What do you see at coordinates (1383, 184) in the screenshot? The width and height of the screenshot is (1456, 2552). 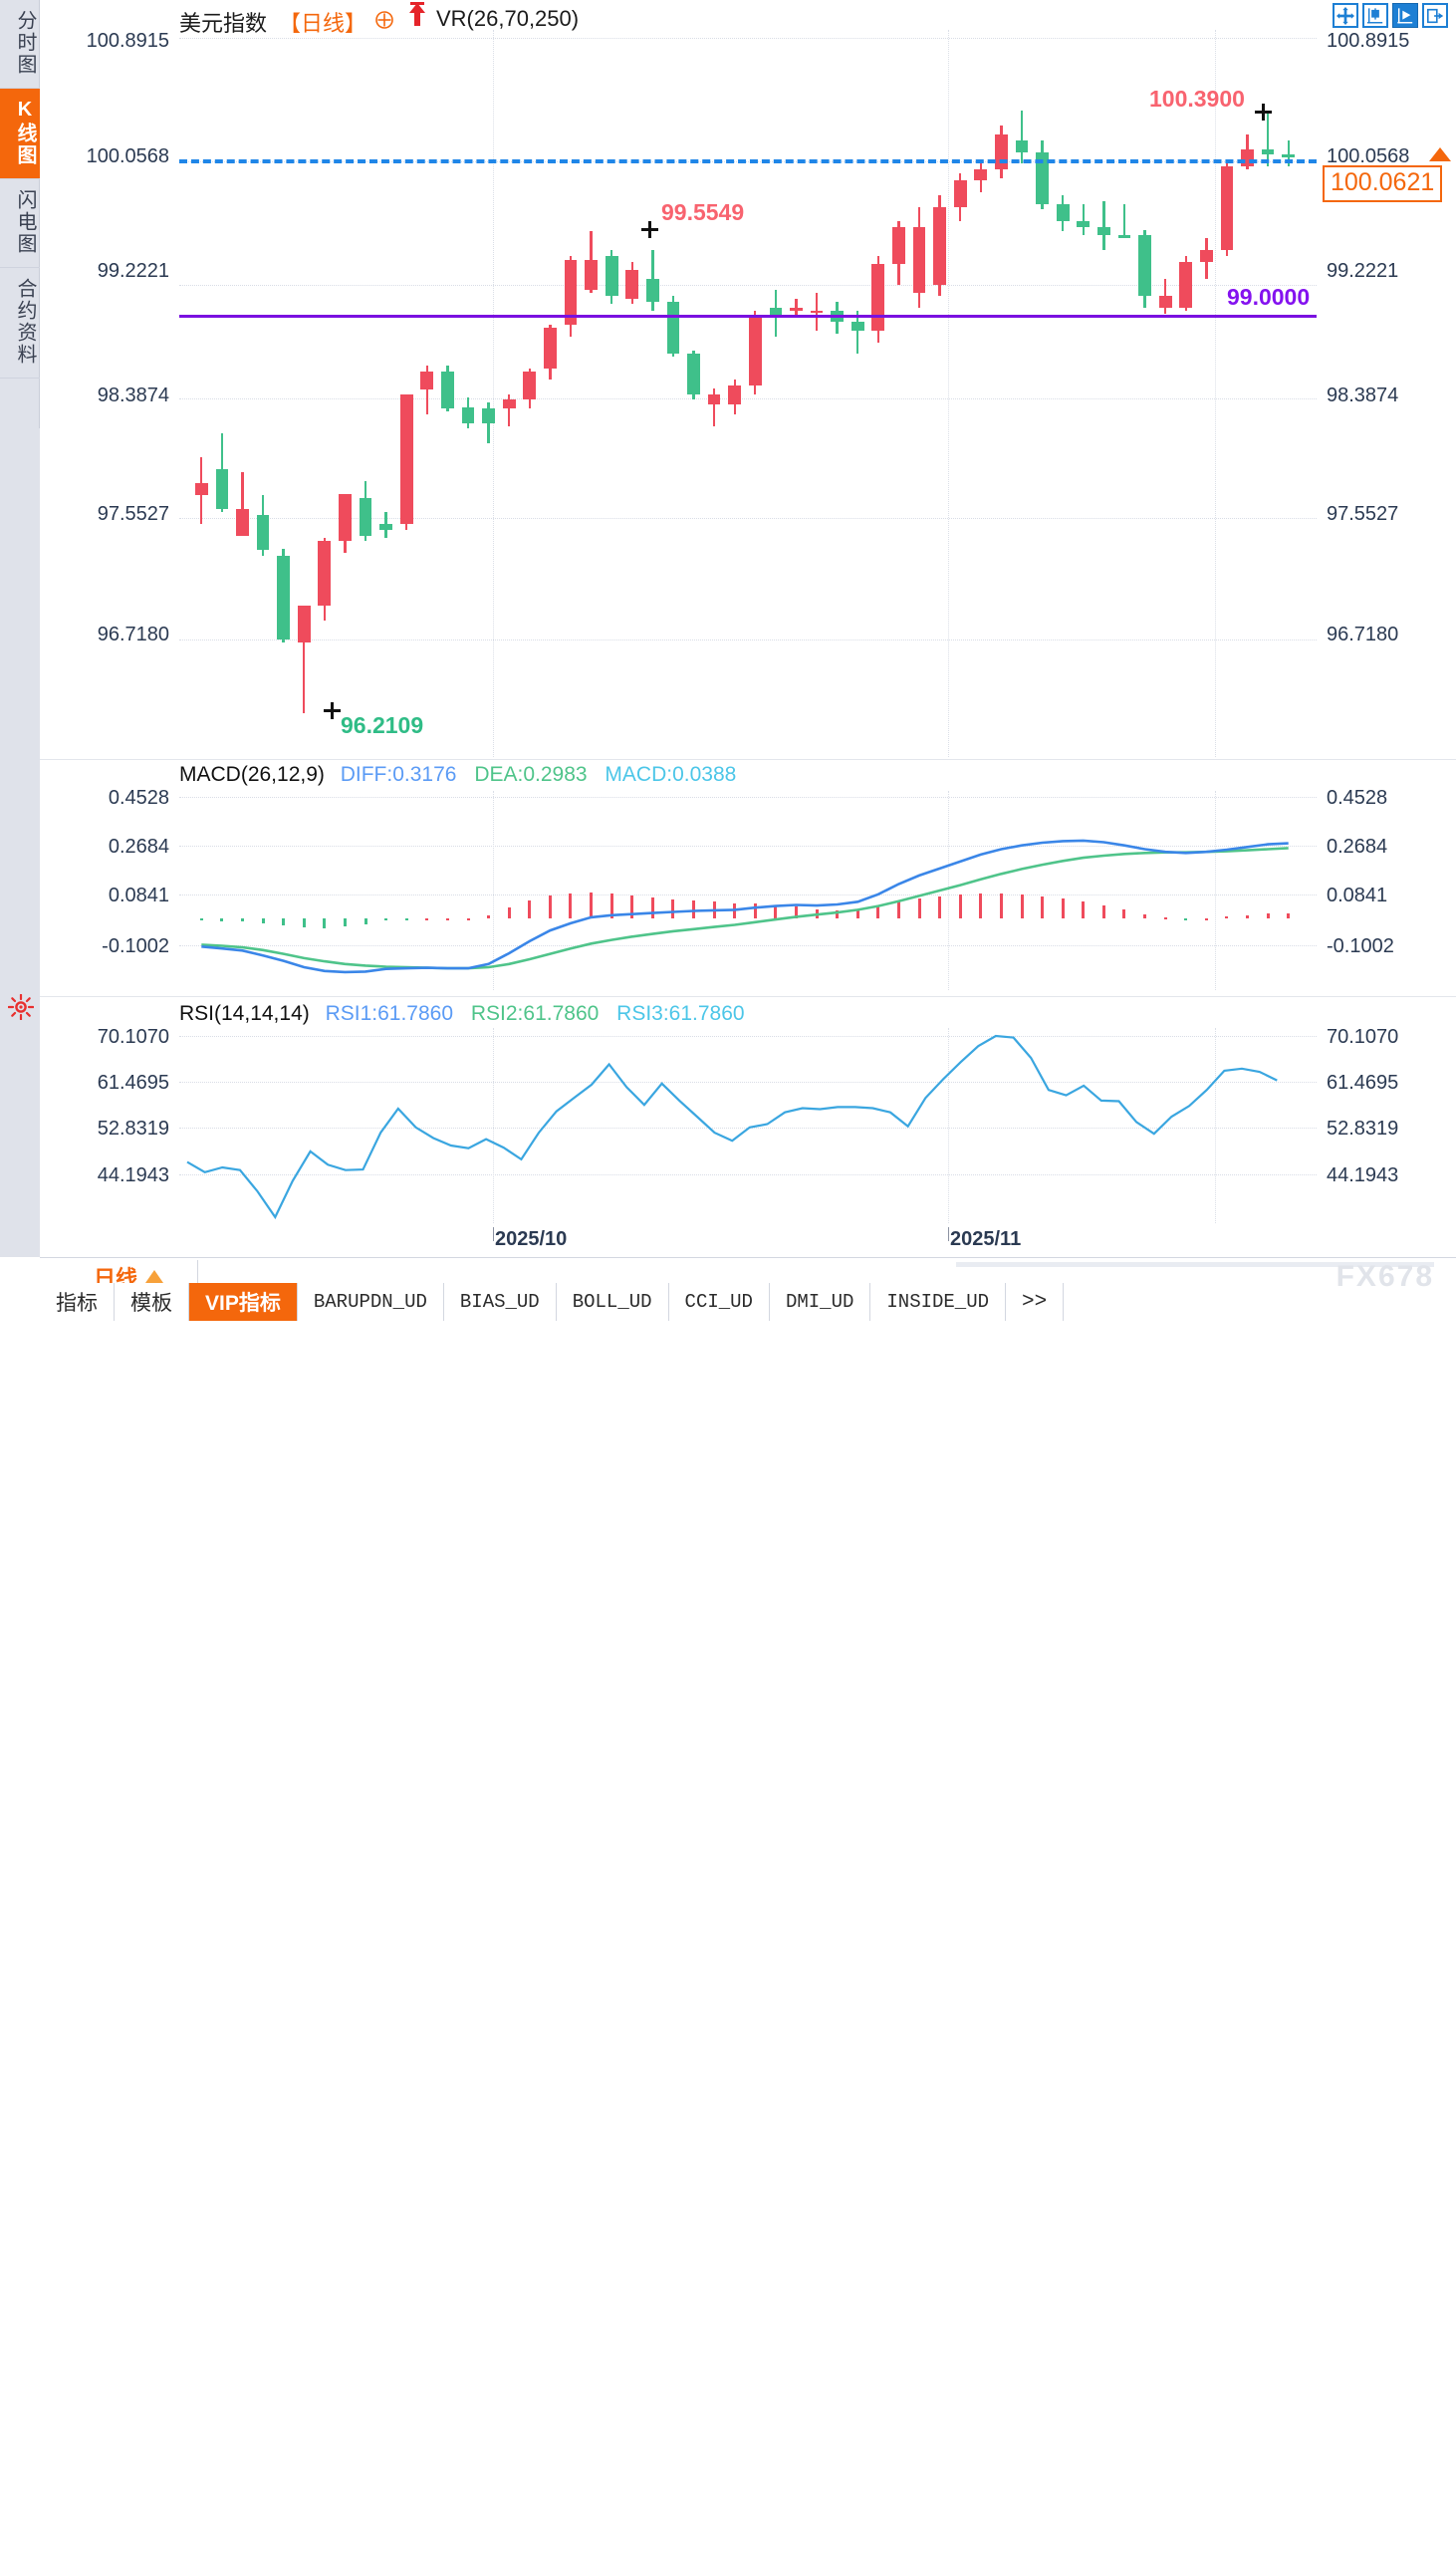 I see `last-price-tag: 100.0621` at bounding box center [1383, 184].